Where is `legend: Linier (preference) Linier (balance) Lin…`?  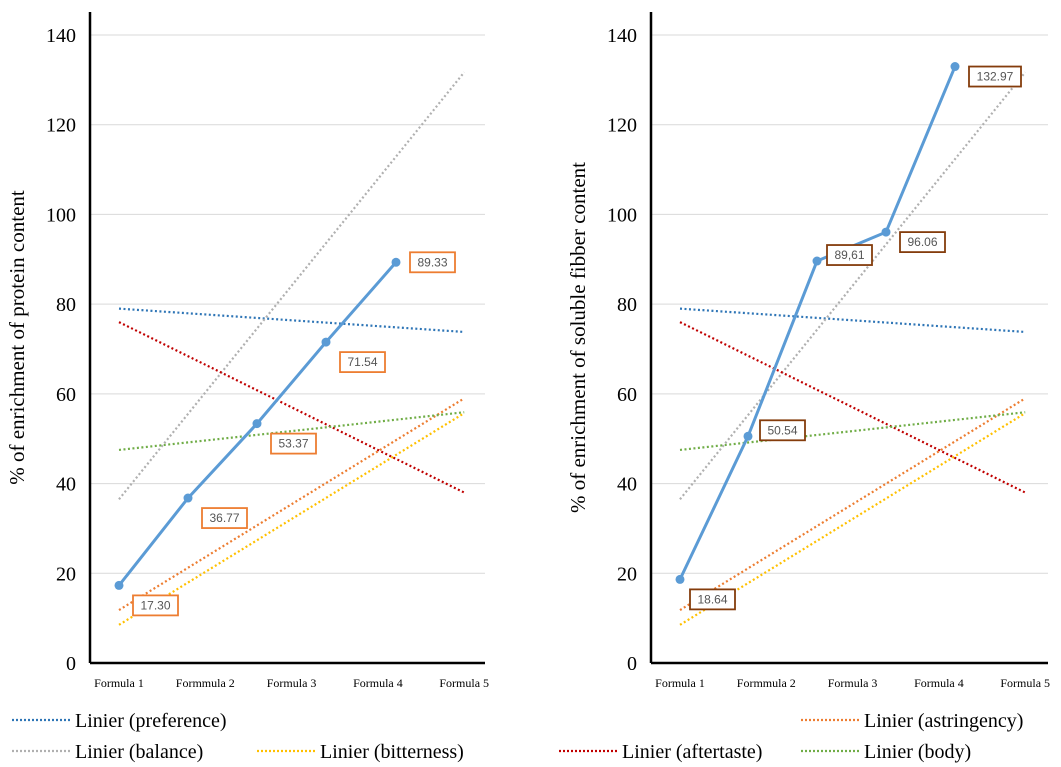 legend: Linier (preference) Linier (balance) Lin… is located at coordinates (517, 736).